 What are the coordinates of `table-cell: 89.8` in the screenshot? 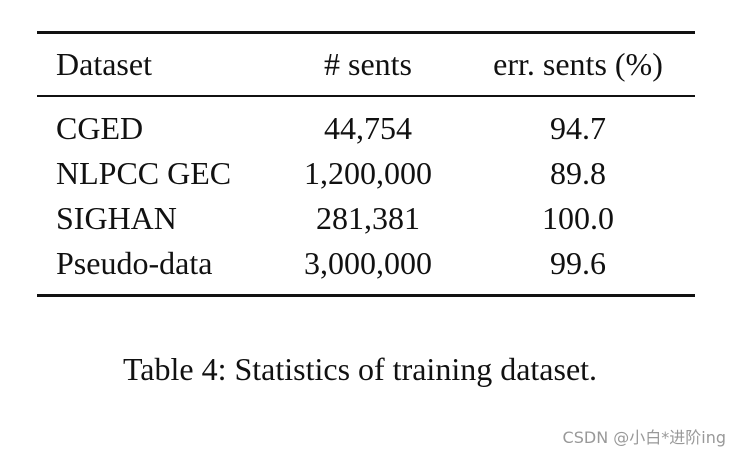 It's located at (578, 173).